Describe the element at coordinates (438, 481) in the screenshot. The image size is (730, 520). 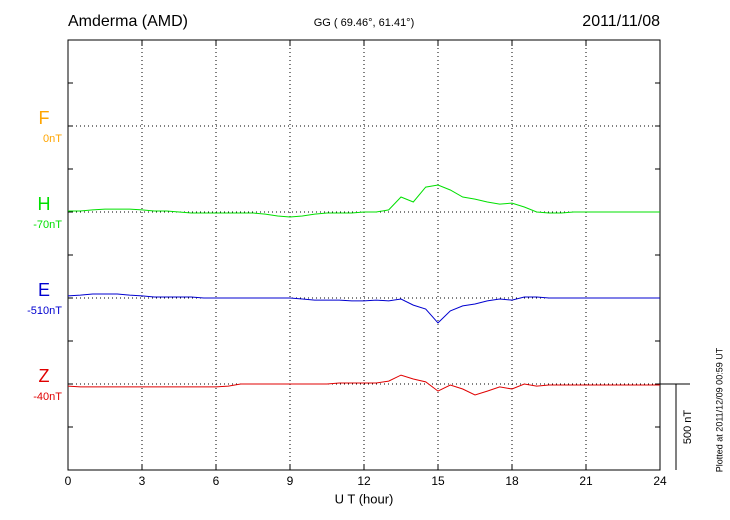
I see `x-tick-label: 15` at that location.